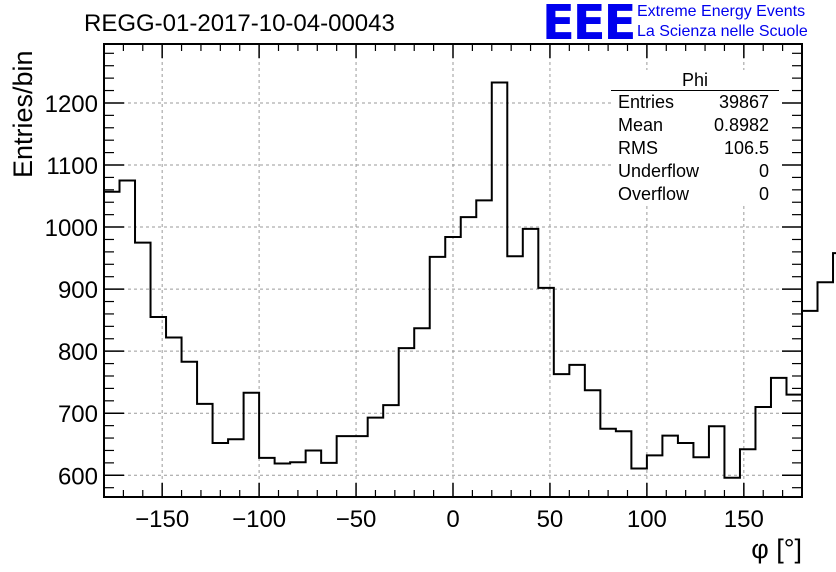 This screenshot has height=572, width=836. Describe the element at coordinates (721, 11) in the screenshot. I see `logo-line-1: Extreme Energy Events` at that location.